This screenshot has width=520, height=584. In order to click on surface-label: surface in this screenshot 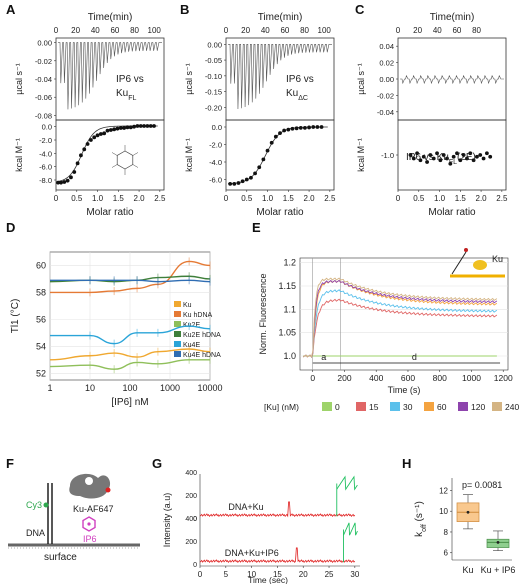, I will do `click(60, 557)`.